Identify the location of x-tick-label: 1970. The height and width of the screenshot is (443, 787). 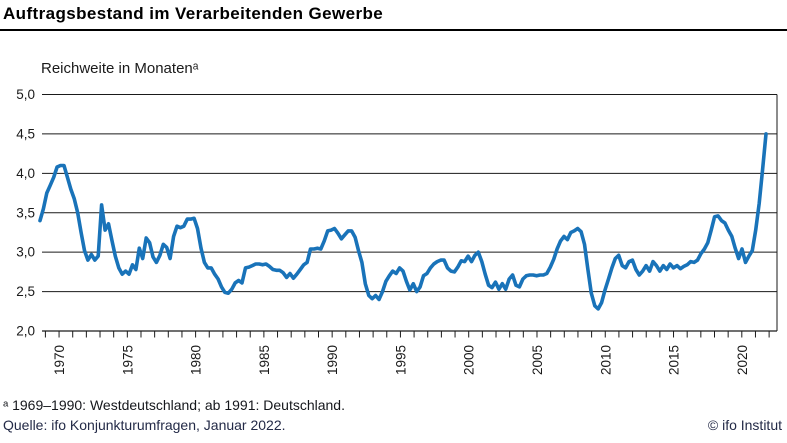
(59, 360).